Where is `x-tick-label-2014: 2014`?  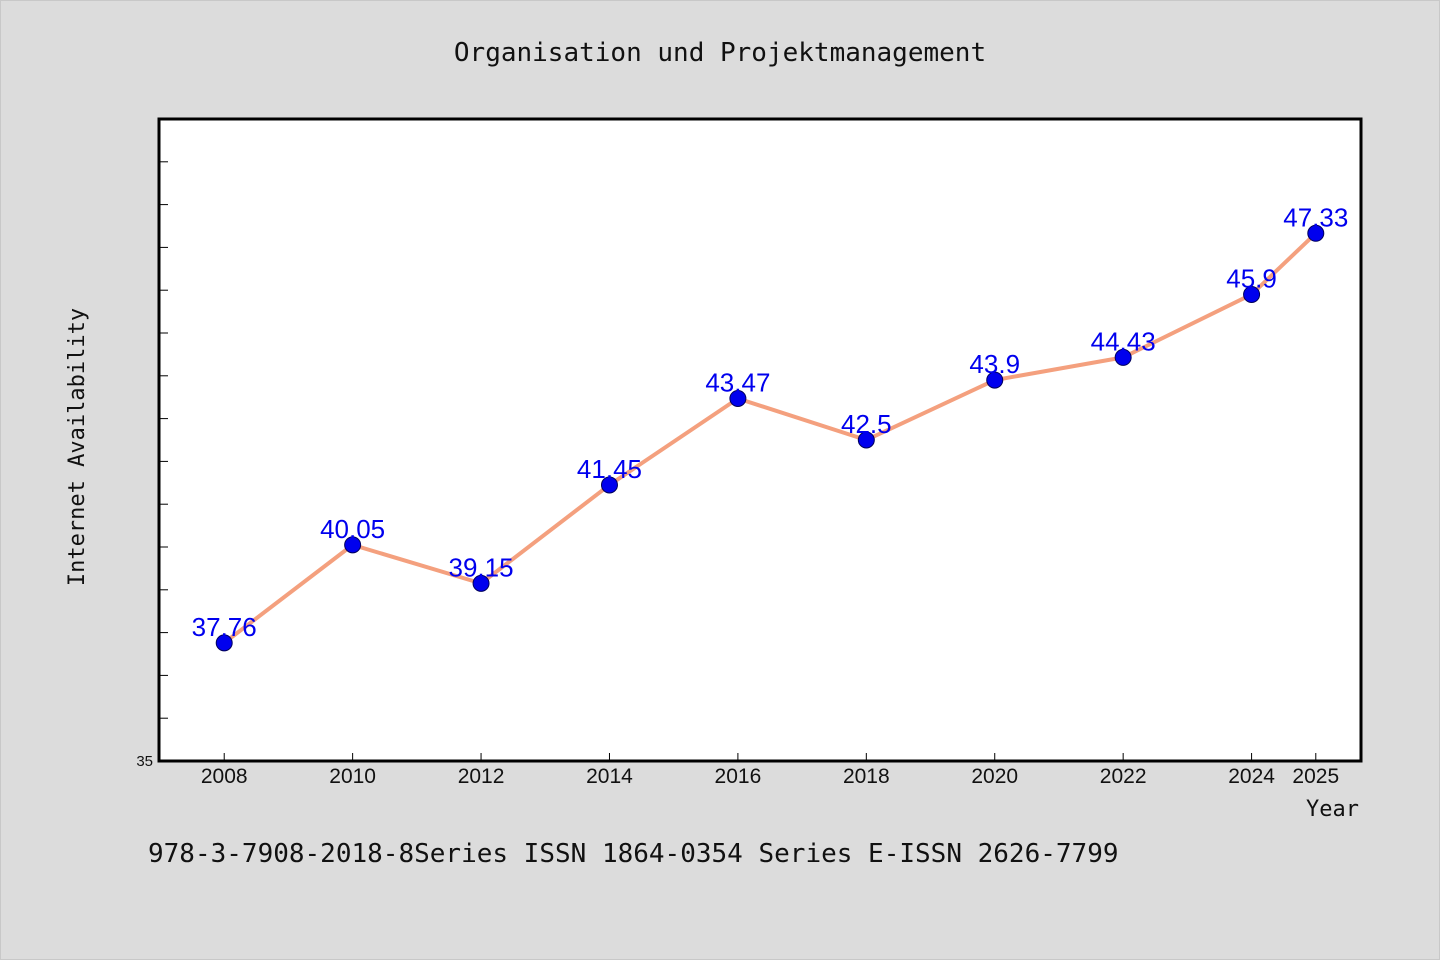
x-tick-label-2014: 2014 is located at coordinates (609, 776).